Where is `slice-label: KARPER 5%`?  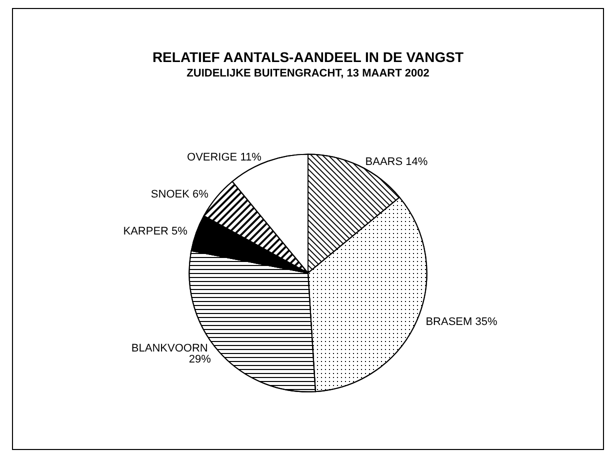
slice-label: KARPER 5% is located at coordinates (155, 231).